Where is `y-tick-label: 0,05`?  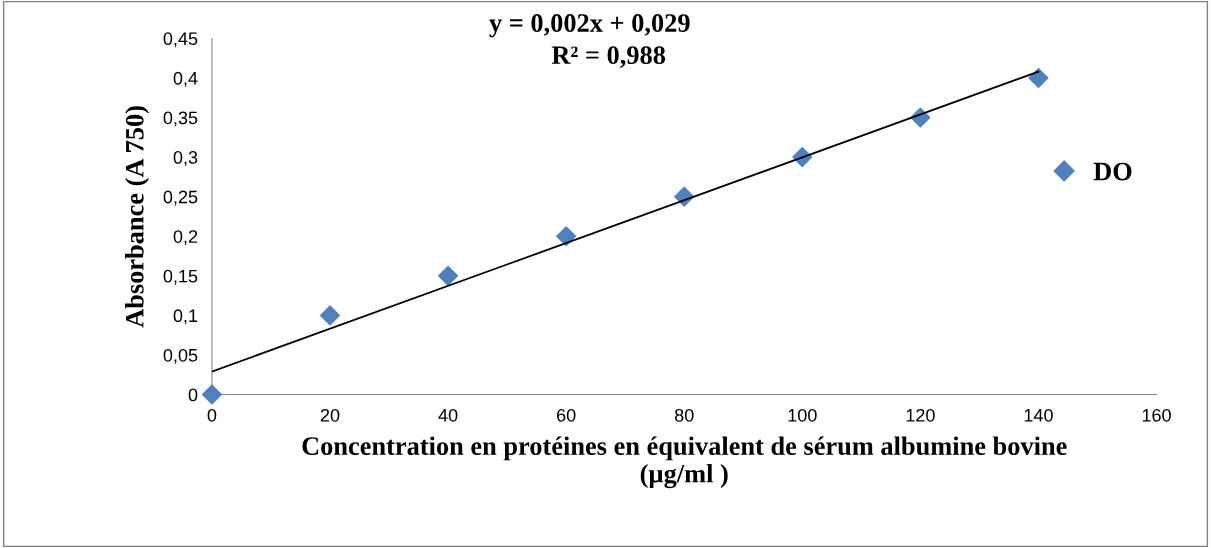
y-tick-label: 0,05 is located at coordinates (180, 356).